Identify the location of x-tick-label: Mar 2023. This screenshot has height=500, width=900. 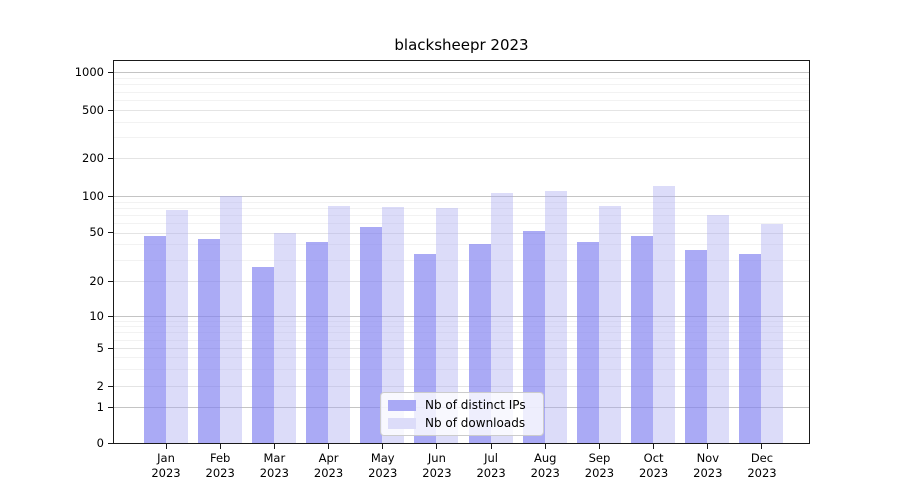
(274, 466).